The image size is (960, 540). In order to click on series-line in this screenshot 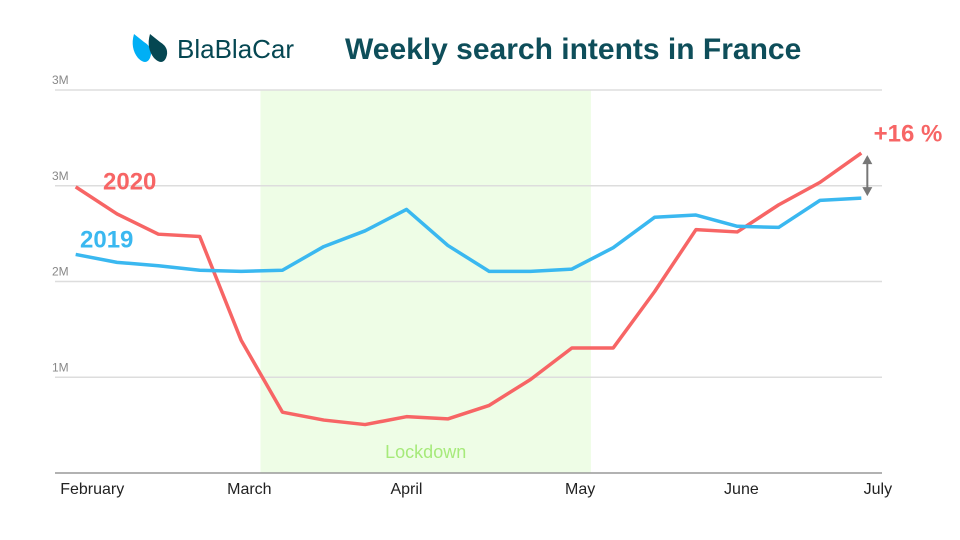, I will do `click(468, 235)`.